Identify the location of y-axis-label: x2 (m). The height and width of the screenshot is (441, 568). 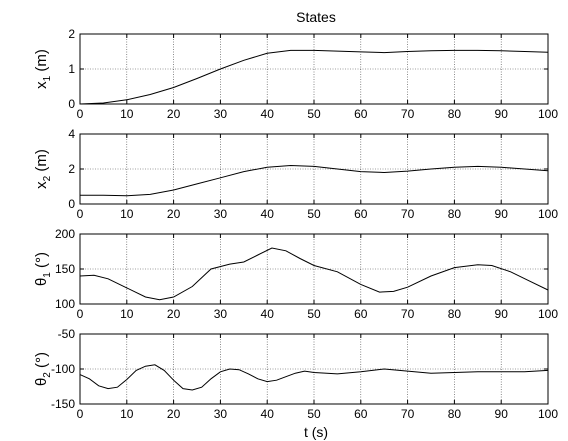
(43, 169).